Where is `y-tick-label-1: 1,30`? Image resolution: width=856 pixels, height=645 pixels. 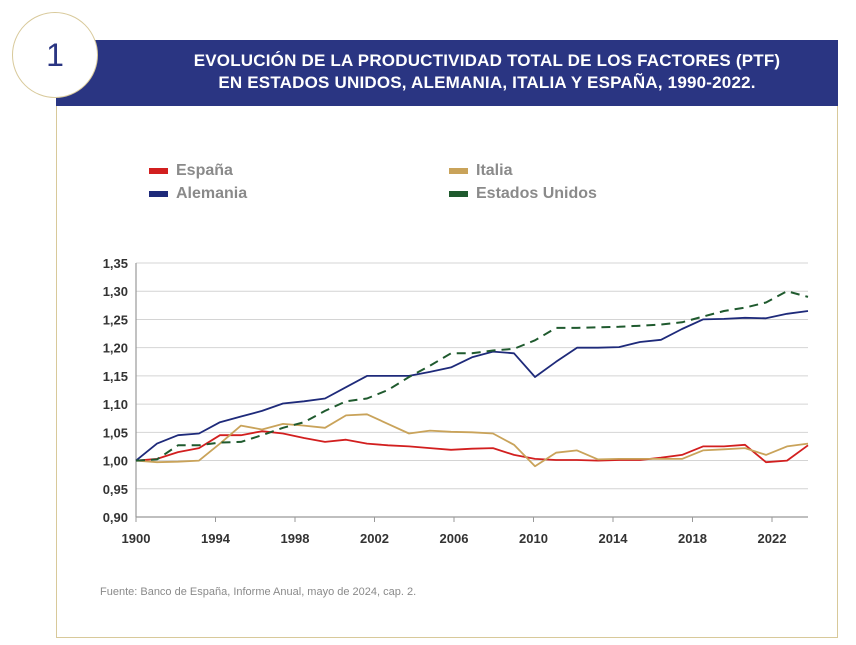 y-tick-label-1: 1,30 is located at coordinates (115, 291).